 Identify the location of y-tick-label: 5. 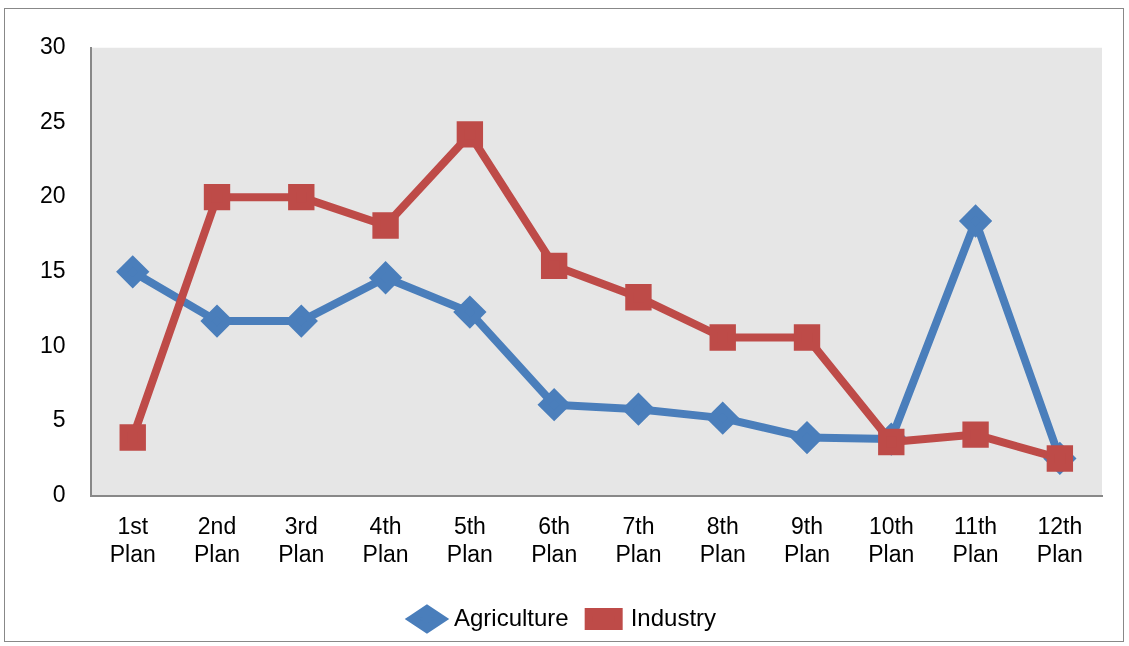
(59, 419).